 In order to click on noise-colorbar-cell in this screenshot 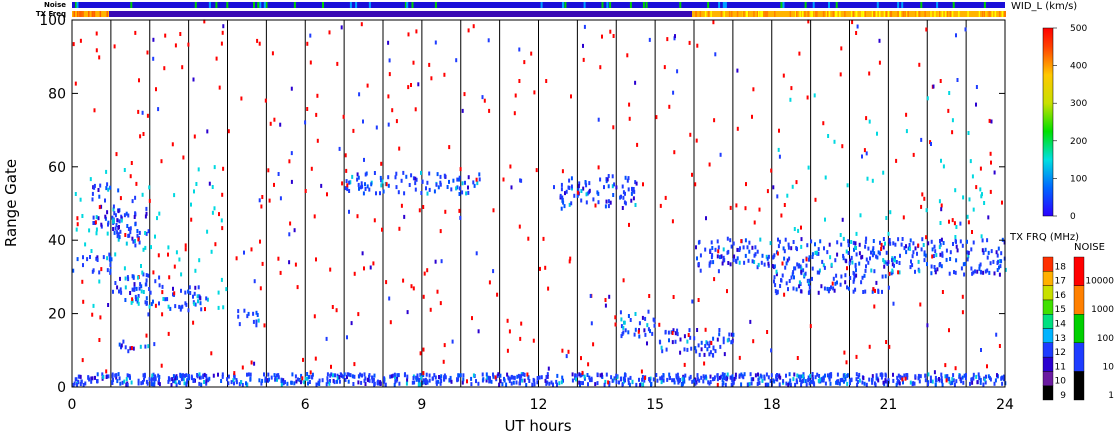, I will do `click(1079, 300)`.